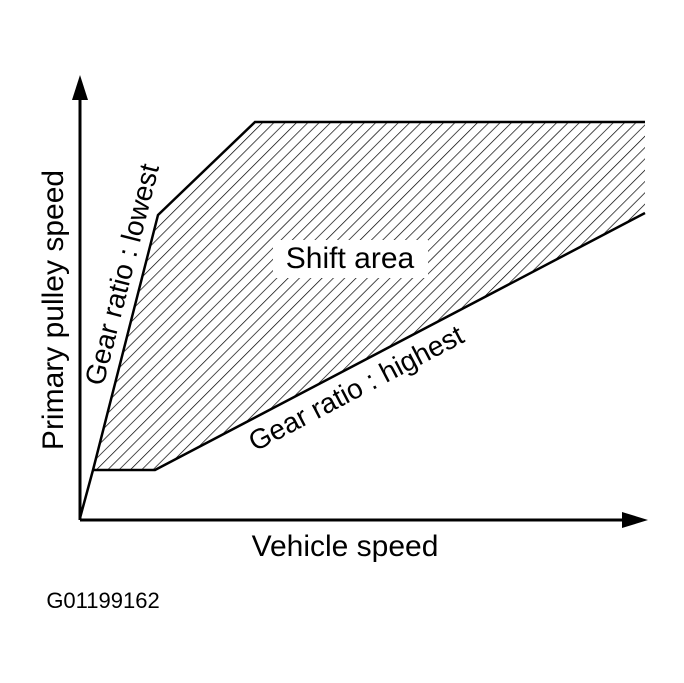  I want to click on label-backing, so click(350, 259).